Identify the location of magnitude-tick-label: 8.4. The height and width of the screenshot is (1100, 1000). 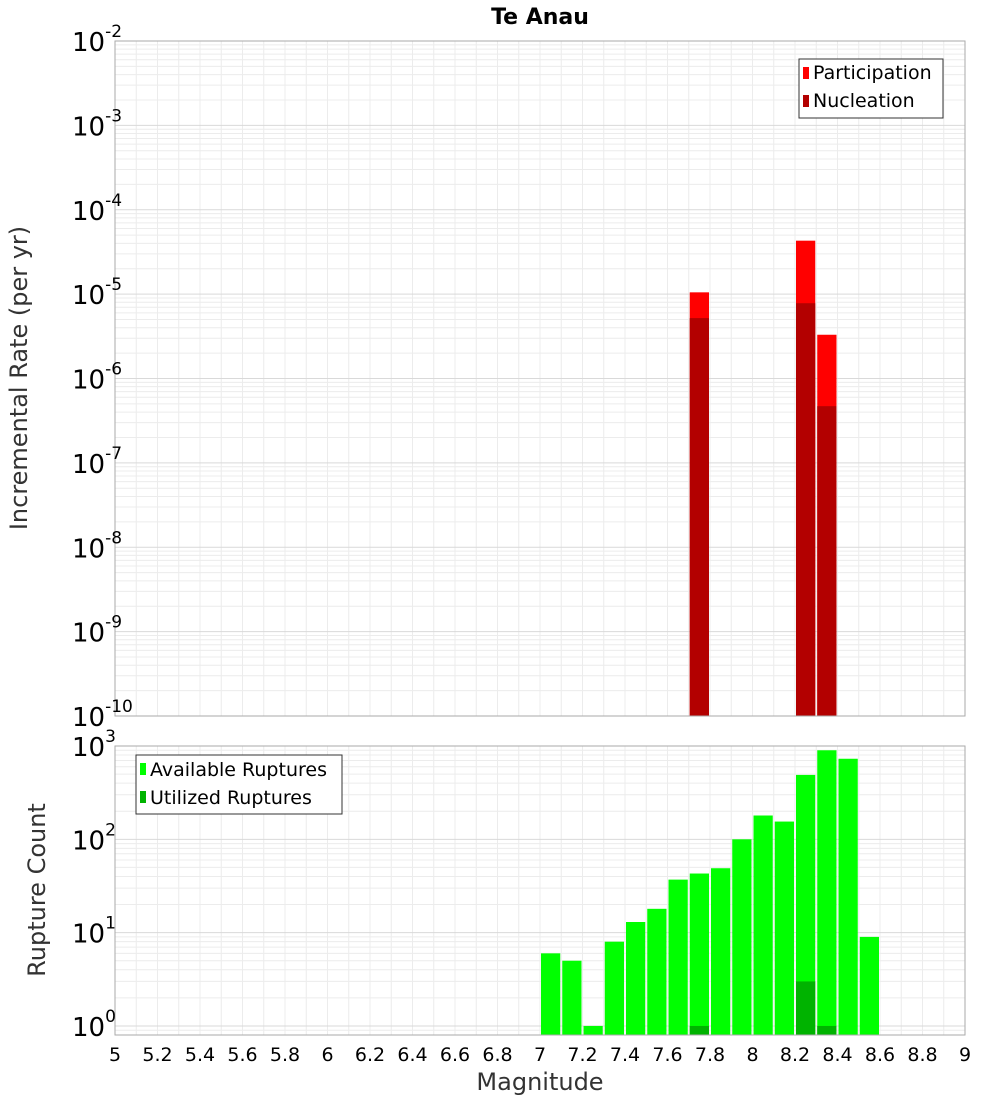
(837, 1055).